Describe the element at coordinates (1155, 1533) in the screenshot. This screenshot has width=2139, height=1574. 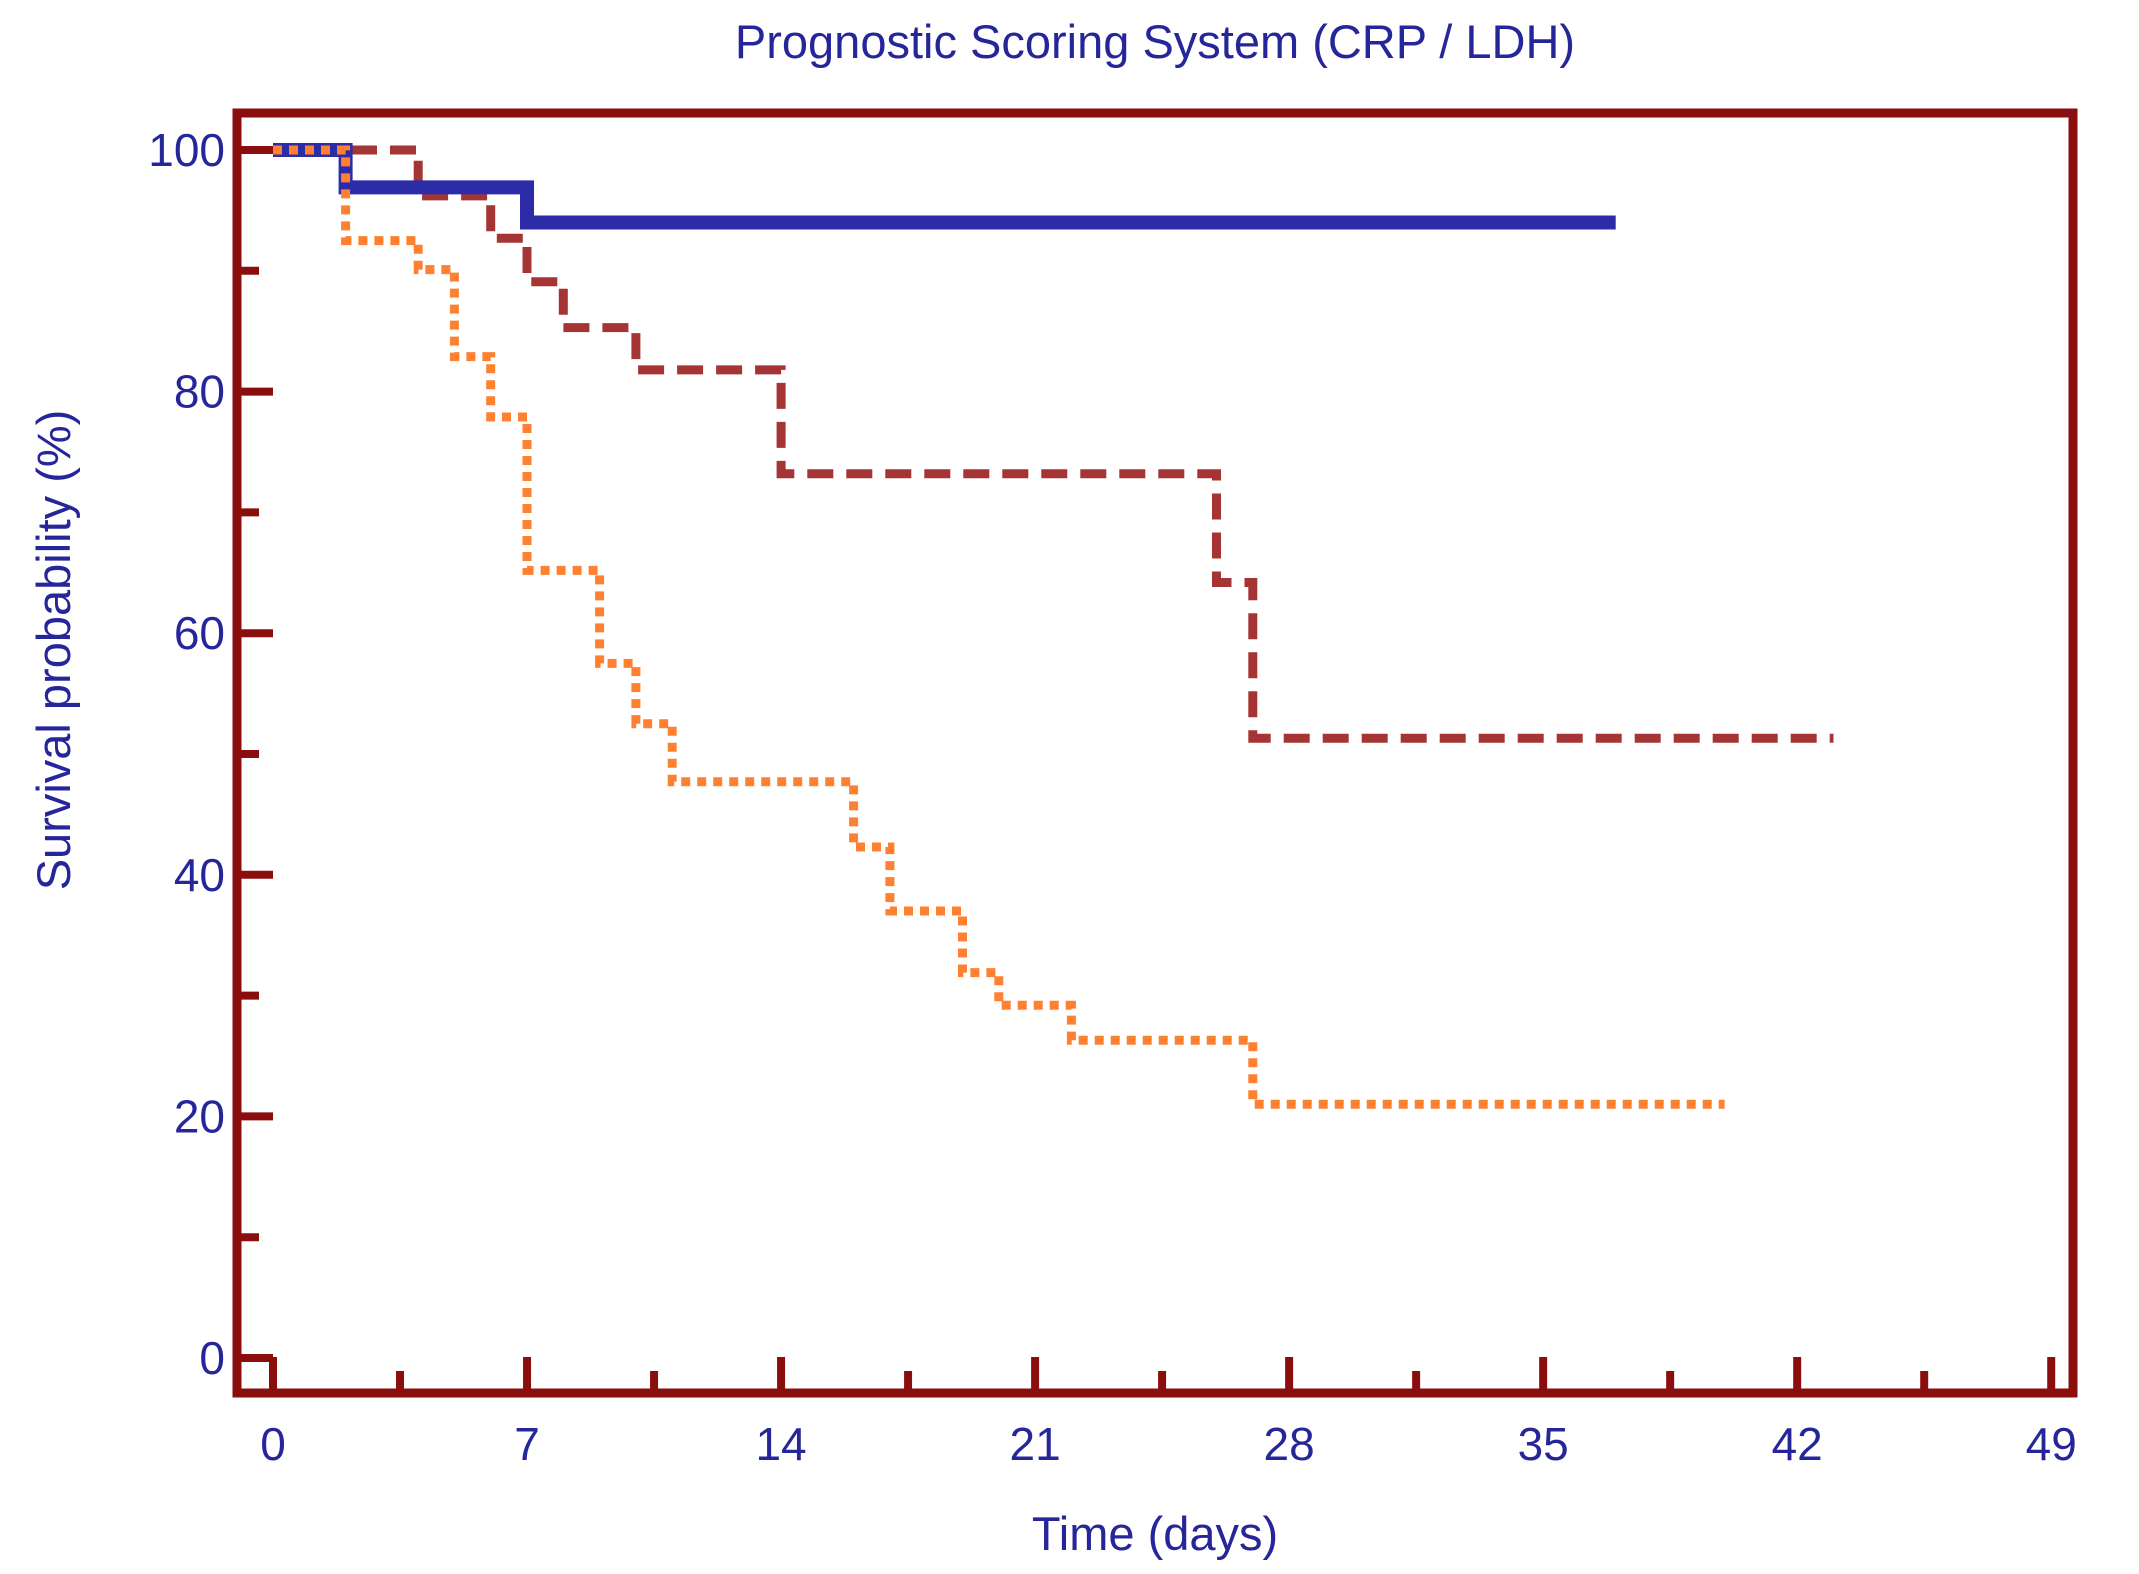
I see `x-axis-title: Time (days)` at that location.